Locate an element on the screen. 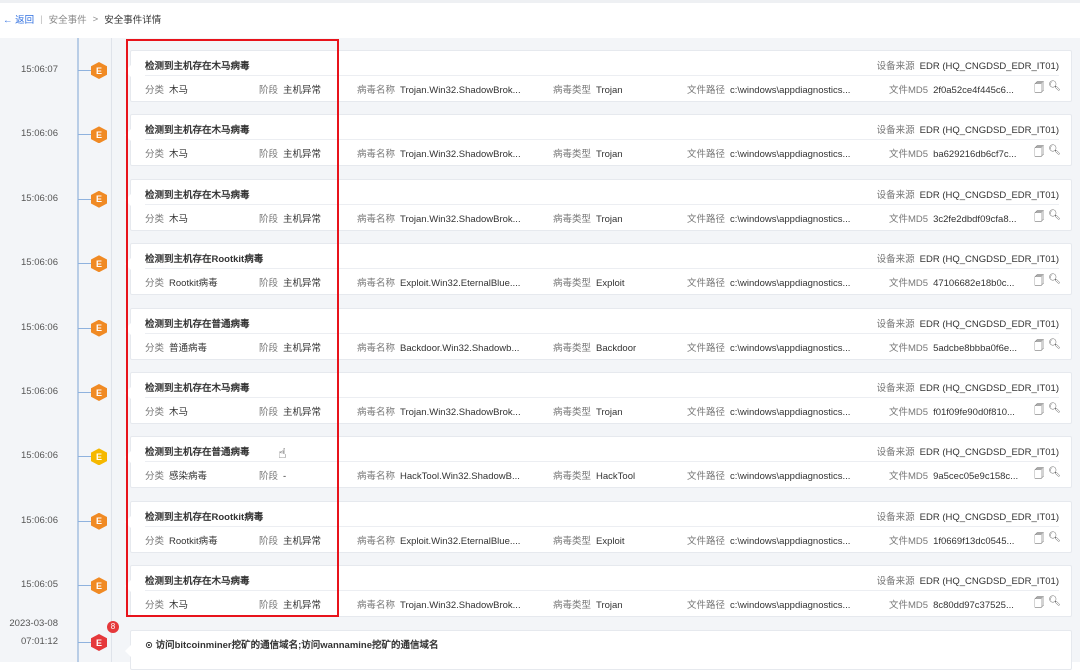 This screenshot has height=670, width=1080. event-date: 2023-03-08 is located at coordinates (33, 623).